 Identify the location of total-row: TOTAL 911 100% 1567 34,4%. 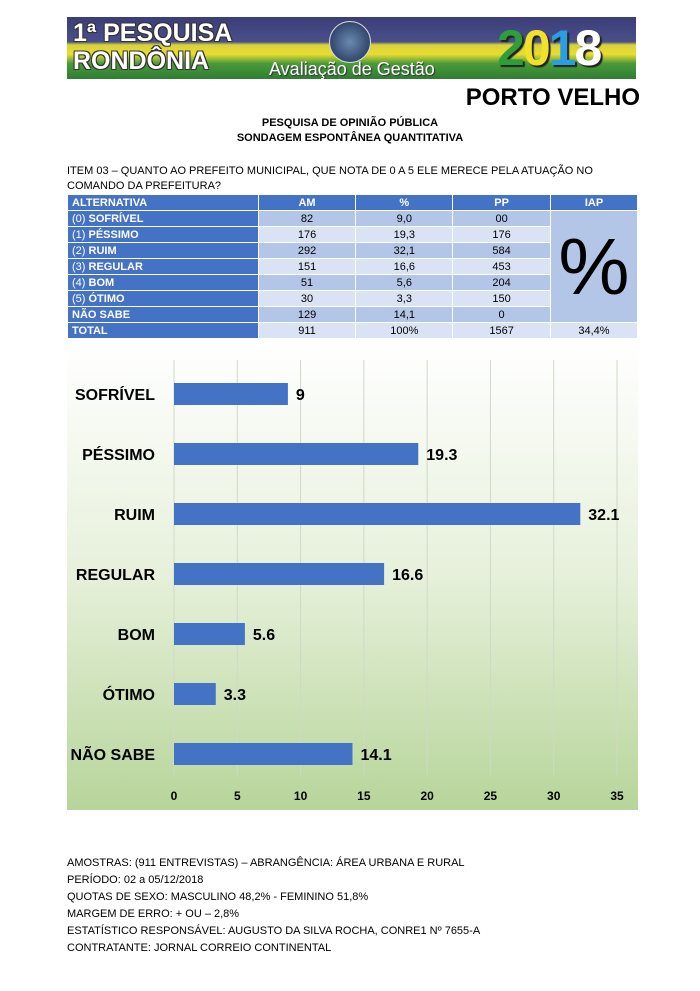
(353, 330).